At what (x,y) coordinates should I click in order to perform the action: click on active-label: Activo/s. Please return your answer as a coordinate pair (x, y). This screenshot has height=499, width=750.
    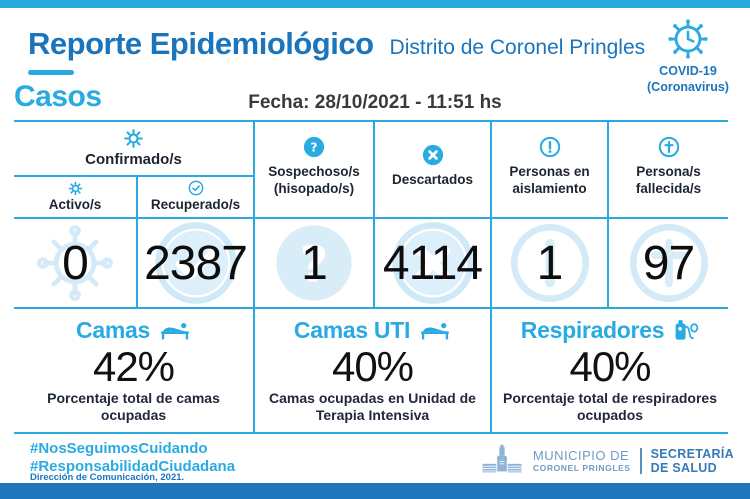
    Looking at the image, I should click on (75, 204).